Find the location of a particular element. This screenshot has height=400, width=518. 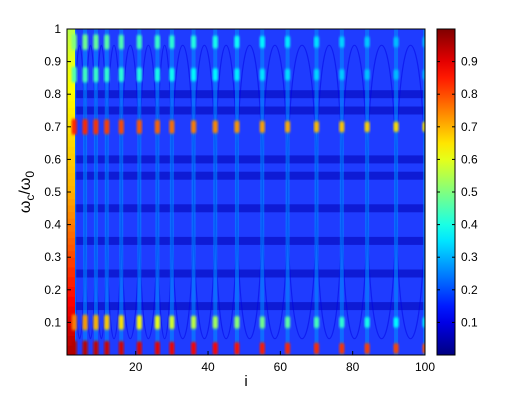

y-tick-label: 1 is located at coordinates (57, 29).